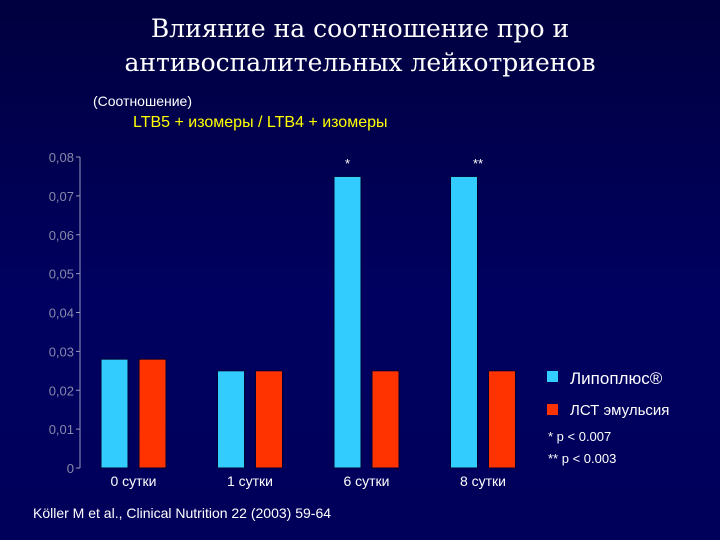 The image size is (720, 540). What do you see at coordinates (478, 163) in the screenshot?
I see `significance-marker: **` at bounding box center [478, 163].